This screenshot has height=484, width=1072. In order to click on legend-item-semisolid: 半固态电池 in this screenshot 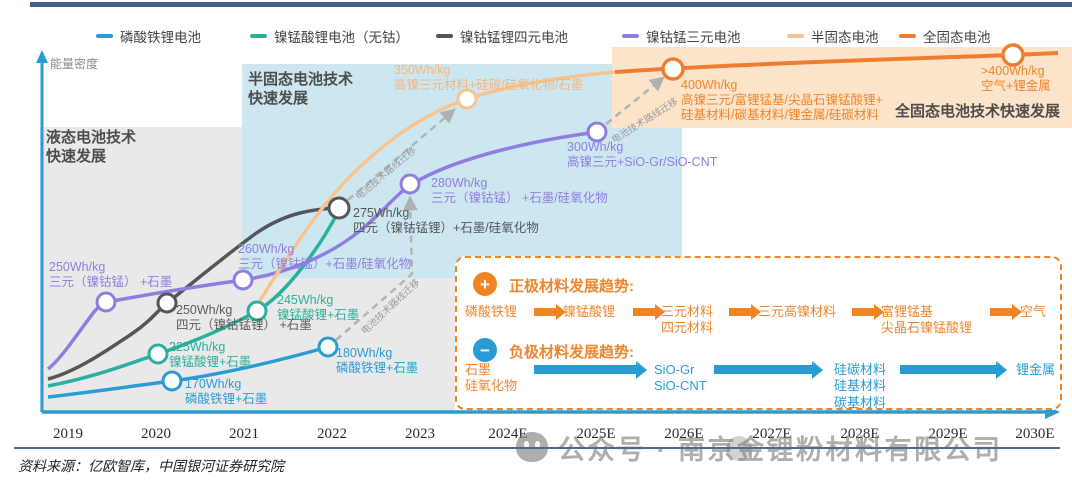, I will do `click(833, 36)`.